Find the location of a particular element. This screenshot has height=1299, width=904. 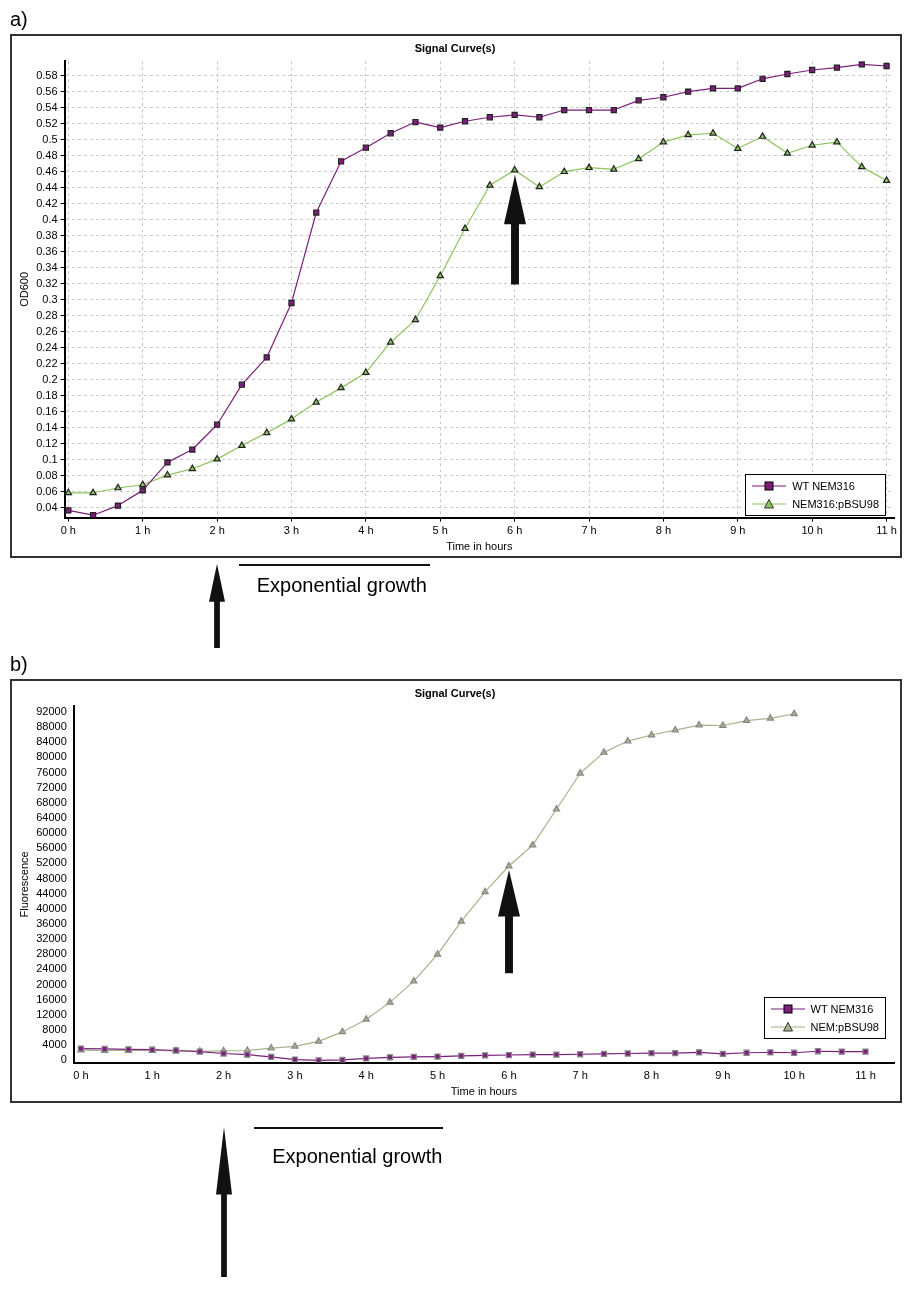

y-tick-label: 40000 is located at coordinates (51, 907).